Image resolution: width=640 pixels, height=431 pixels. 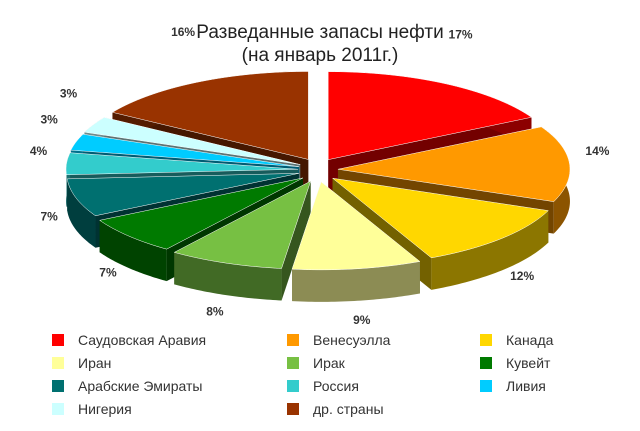 What do you see at coordinates (105, 409) in the screenshot?
I see `legend-label: Нигерия` at bounding box center [105, 409].